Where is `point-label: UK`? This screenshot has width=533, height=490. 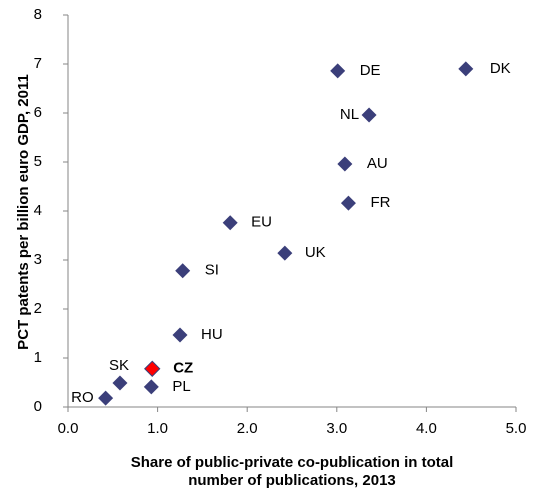
point-label: UK is located at coordinates (315, 252).